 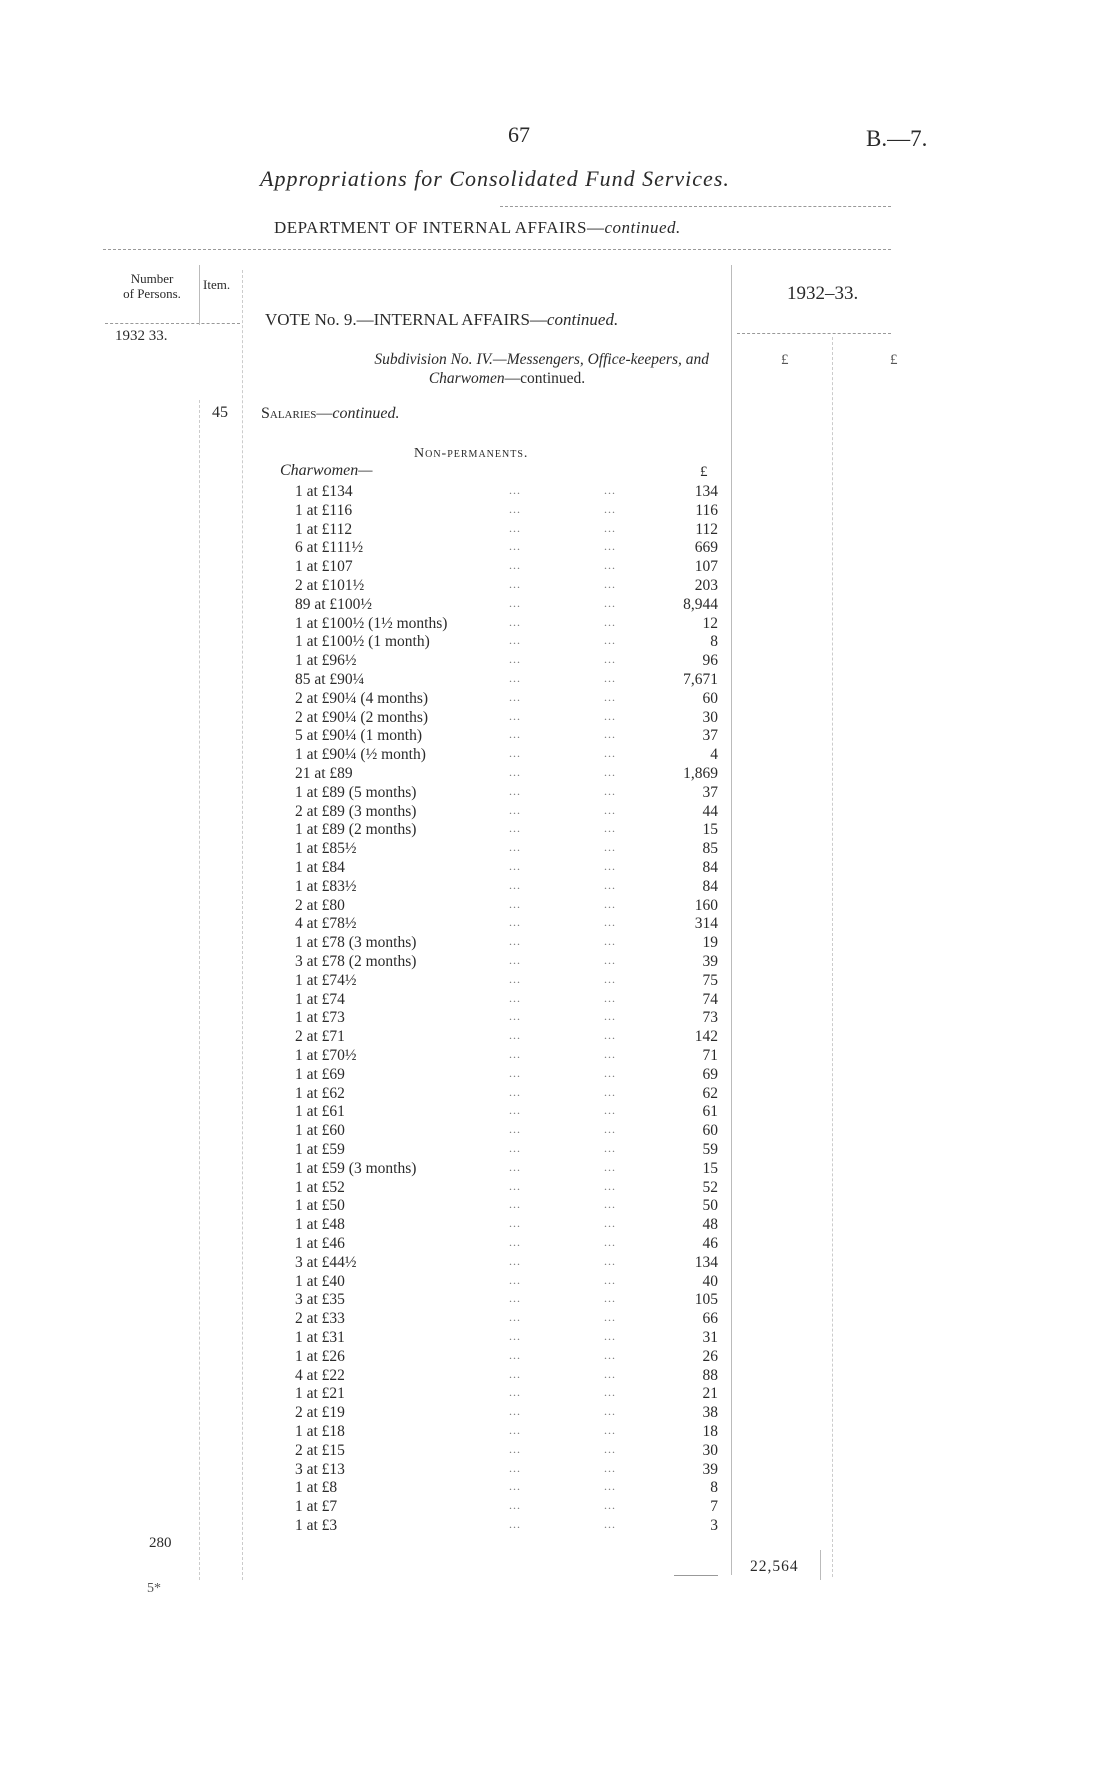 What do you see at coordinates (557, 1206) in the screenshot?
I see `salary-row: 1 at £50...... 50` at bounding box center [557, 1206].